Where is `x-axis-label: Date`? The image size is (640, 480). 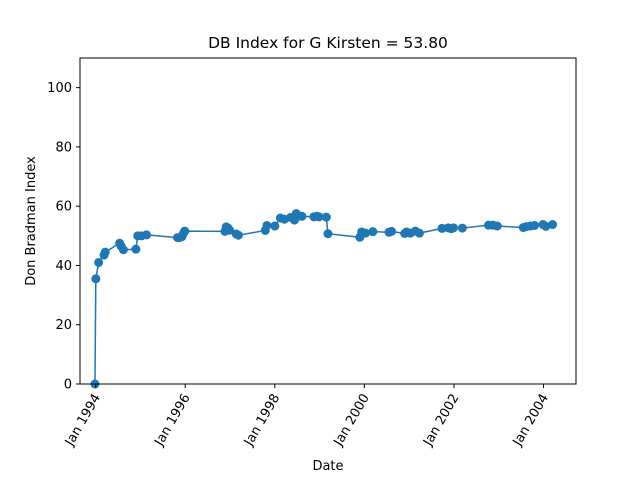
x-axis-label: Date is located at coordinates (327, 466).